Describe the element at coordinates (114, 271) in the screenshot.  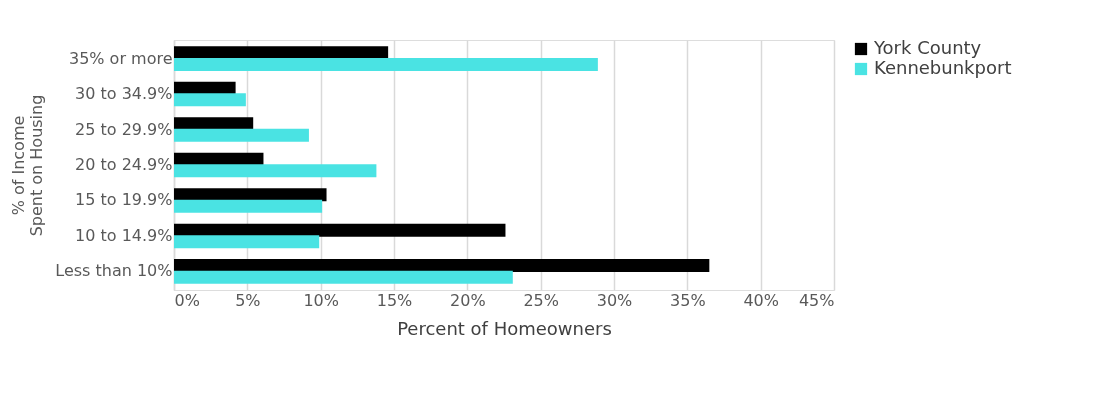
I see `y-tick-label: Less than 10%` at that location.